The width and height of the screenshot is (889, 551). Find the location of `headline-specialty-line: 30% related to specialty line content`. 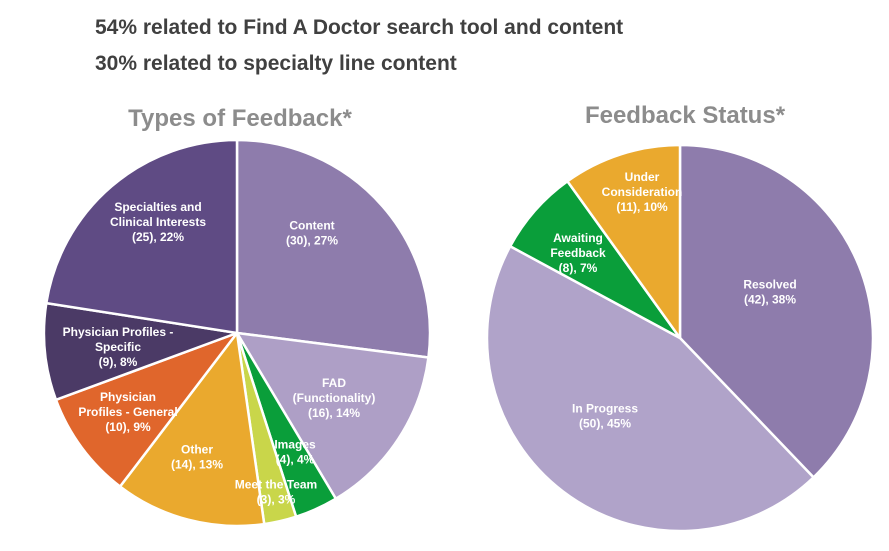

headline-specialty-line: 30% related to specialty line content is located at coordinates (276, 63).